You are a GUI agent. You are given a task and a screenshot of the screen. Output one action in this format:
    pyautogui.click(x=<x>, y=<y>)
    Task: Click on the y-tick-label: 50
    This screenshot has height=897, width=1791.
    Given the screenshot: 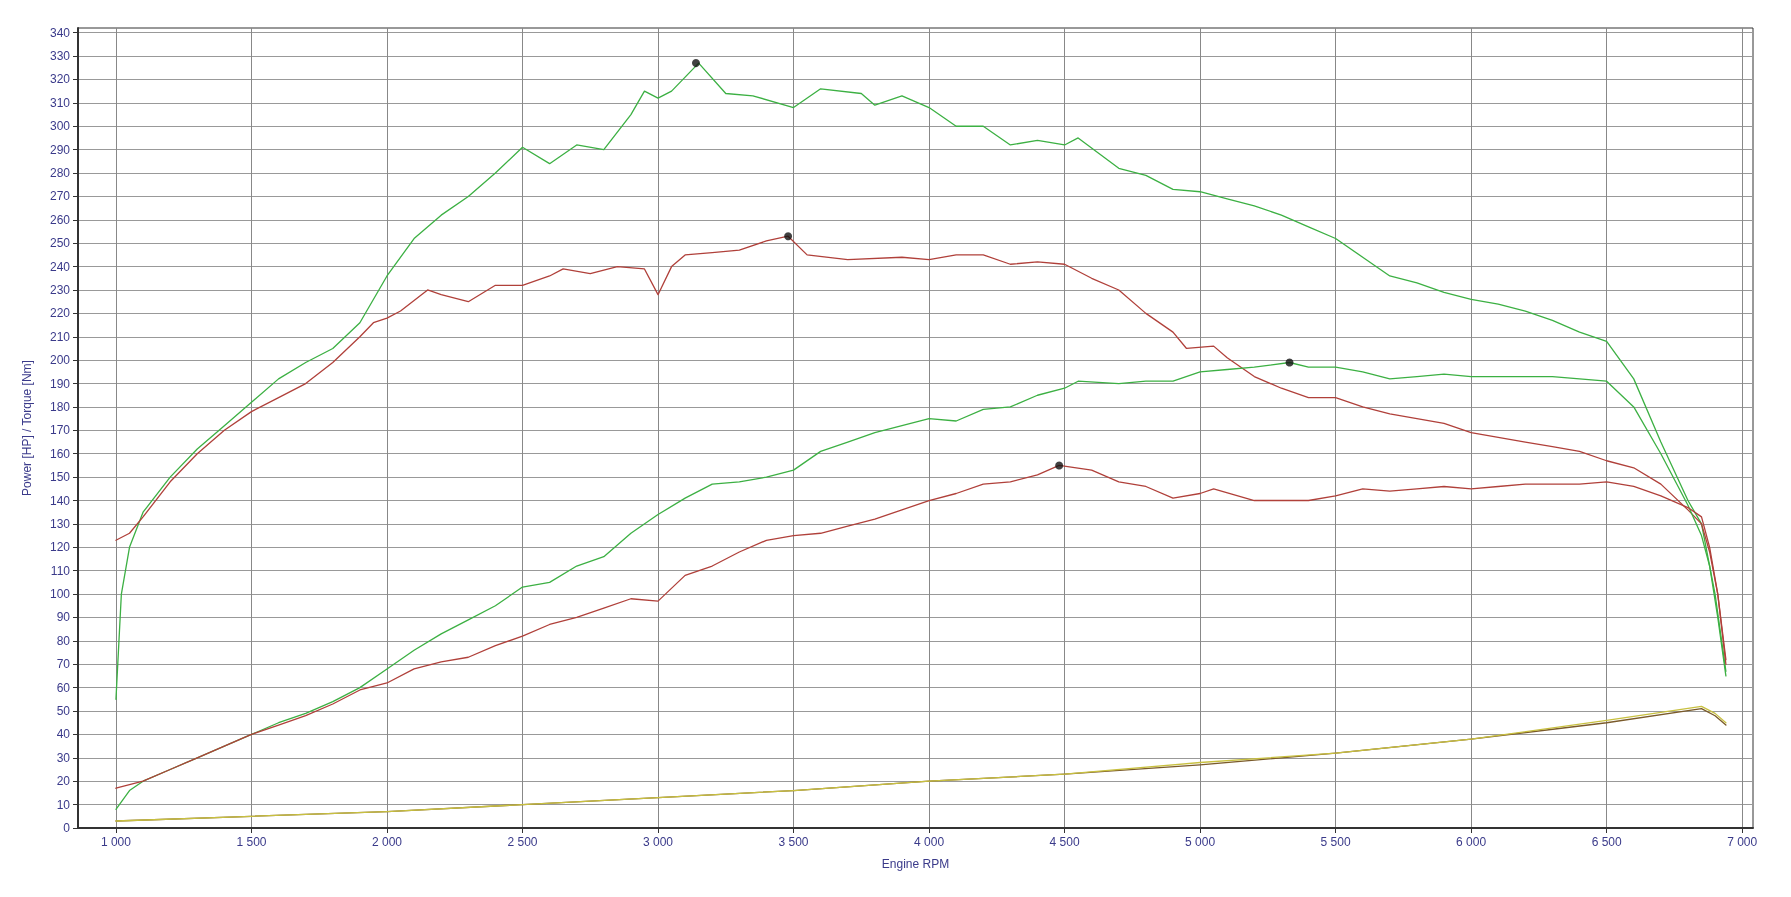 What is the action you would take?
    pyautogui.click(x=63, y=711)
    